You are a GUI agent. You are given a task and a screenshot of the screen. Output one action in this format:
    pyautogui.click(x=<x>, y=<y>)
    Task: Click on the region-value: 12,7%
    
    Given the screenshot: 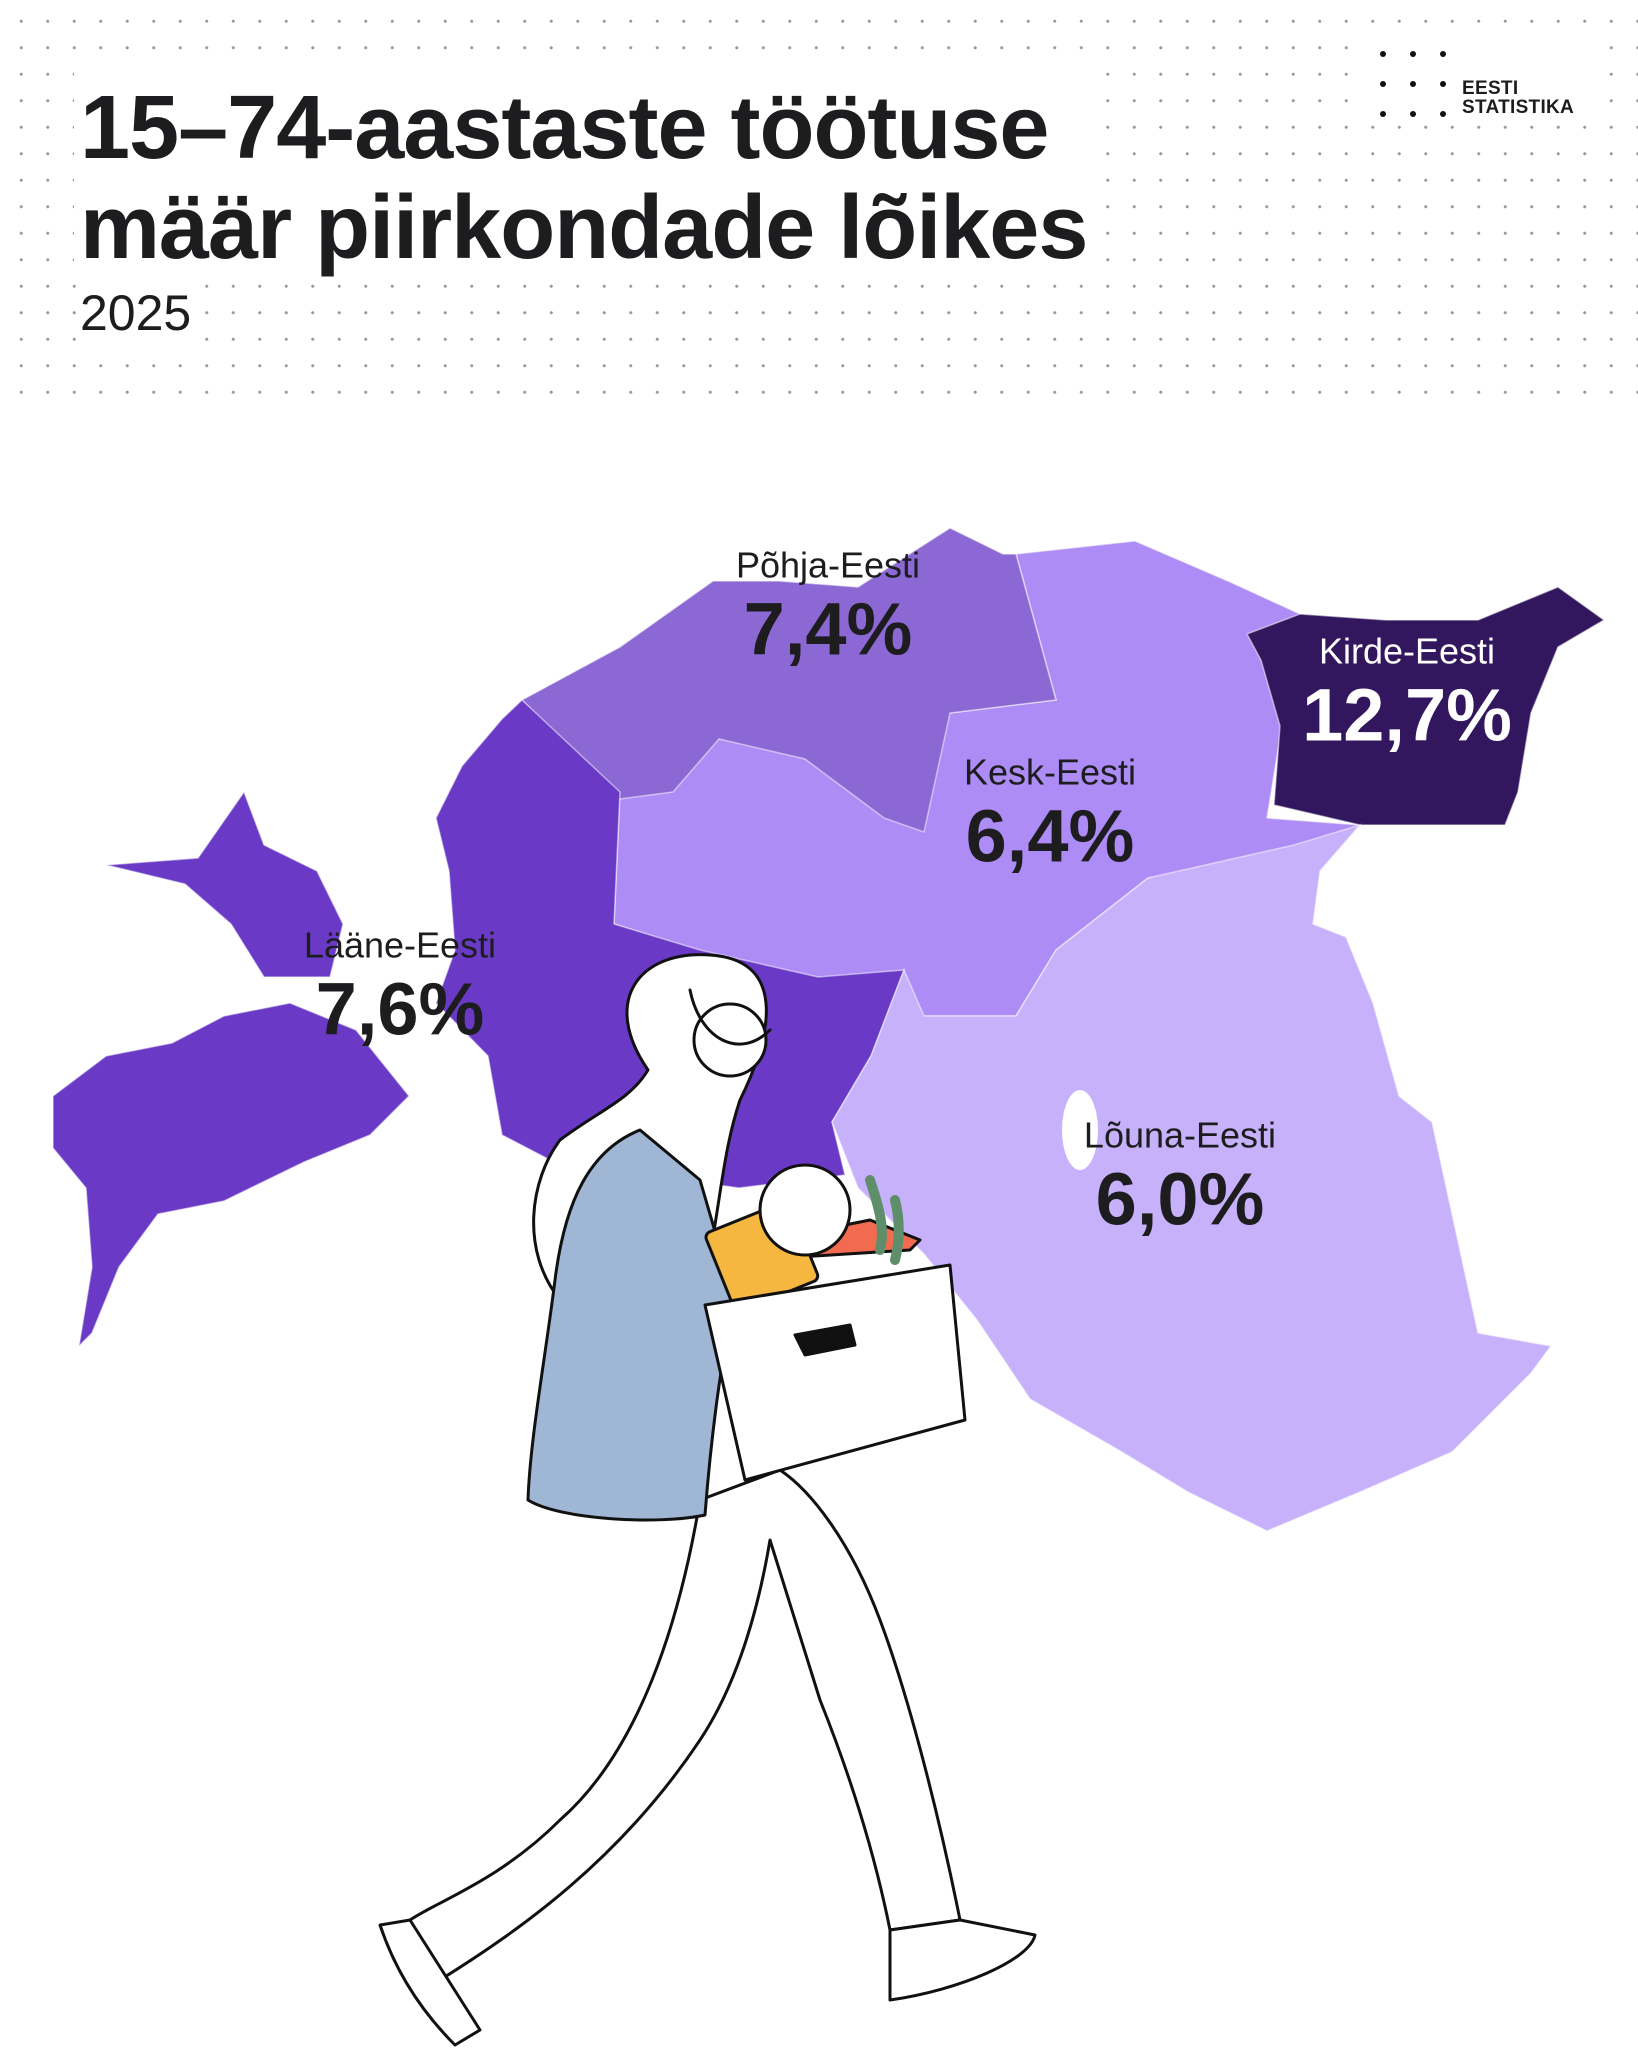 What is the action you would take?
    pyautogui.click(x=1407, y=715)
    